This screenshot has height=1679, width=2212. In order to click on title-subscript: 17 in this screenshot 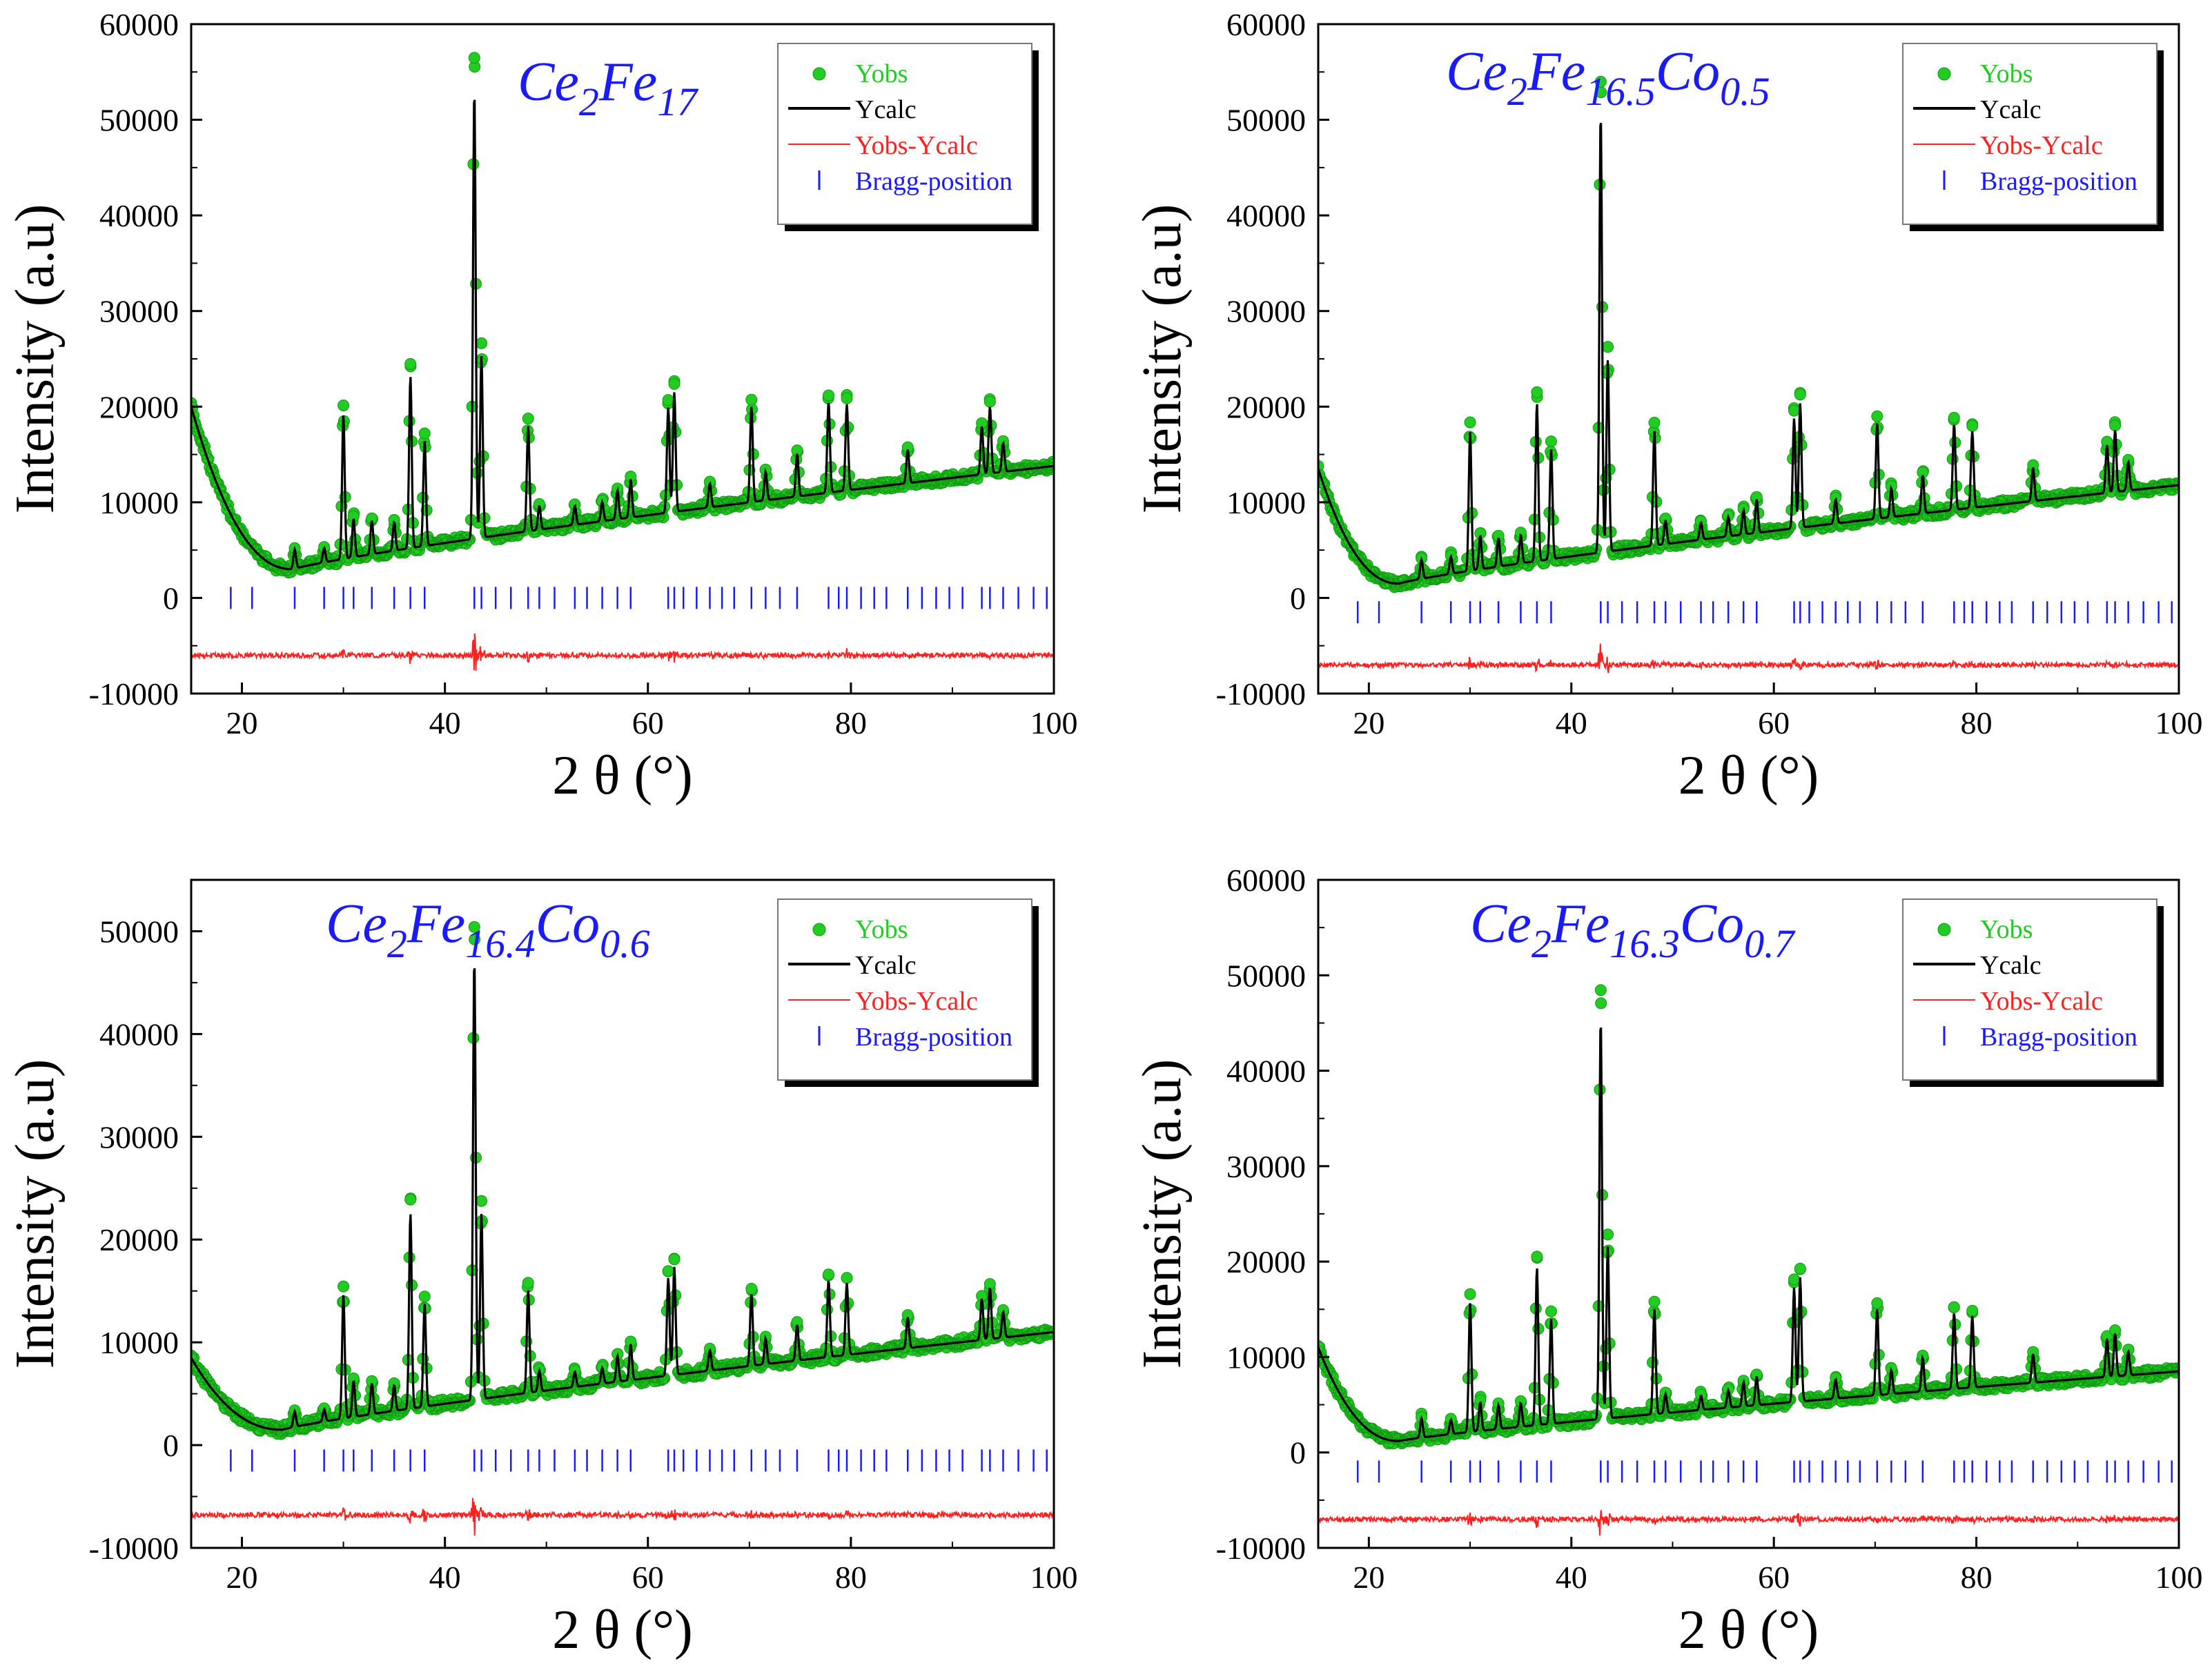, I will do `click(678, 102)`.